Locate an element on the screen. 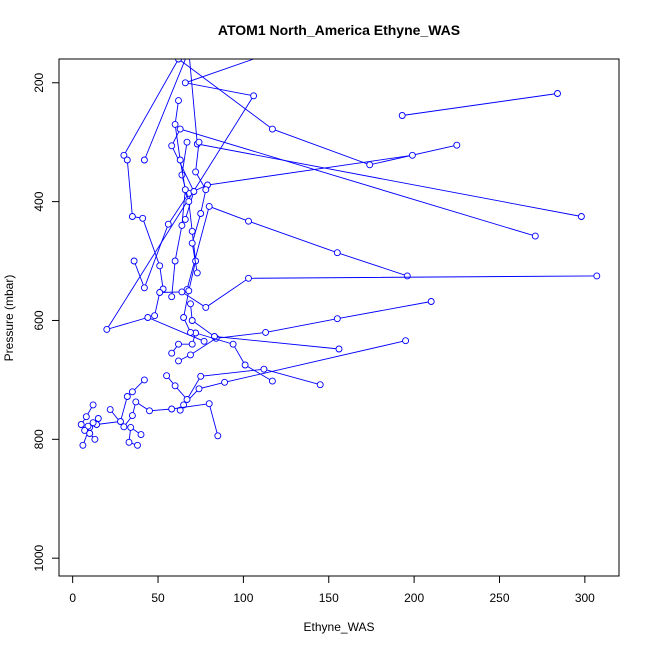 The height and width of the screenshot is (650, 650). x-tick-label: 200 is located at coordinates (414, 598).